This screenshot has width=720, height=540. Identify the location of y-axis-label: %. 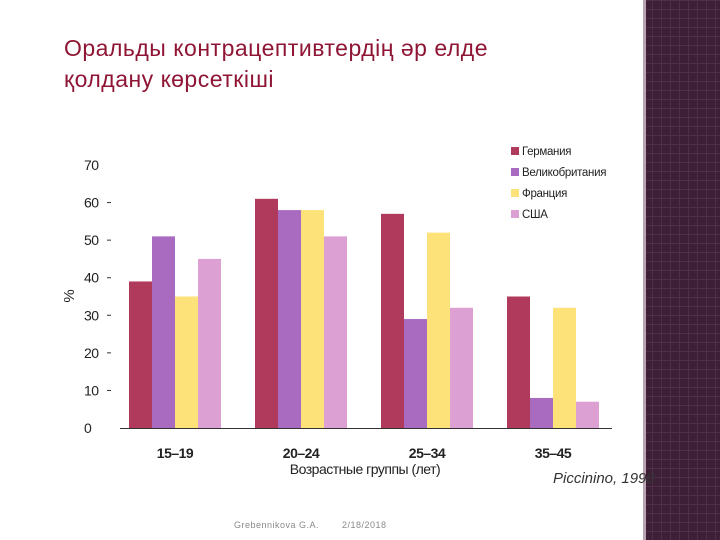
(69, 295).